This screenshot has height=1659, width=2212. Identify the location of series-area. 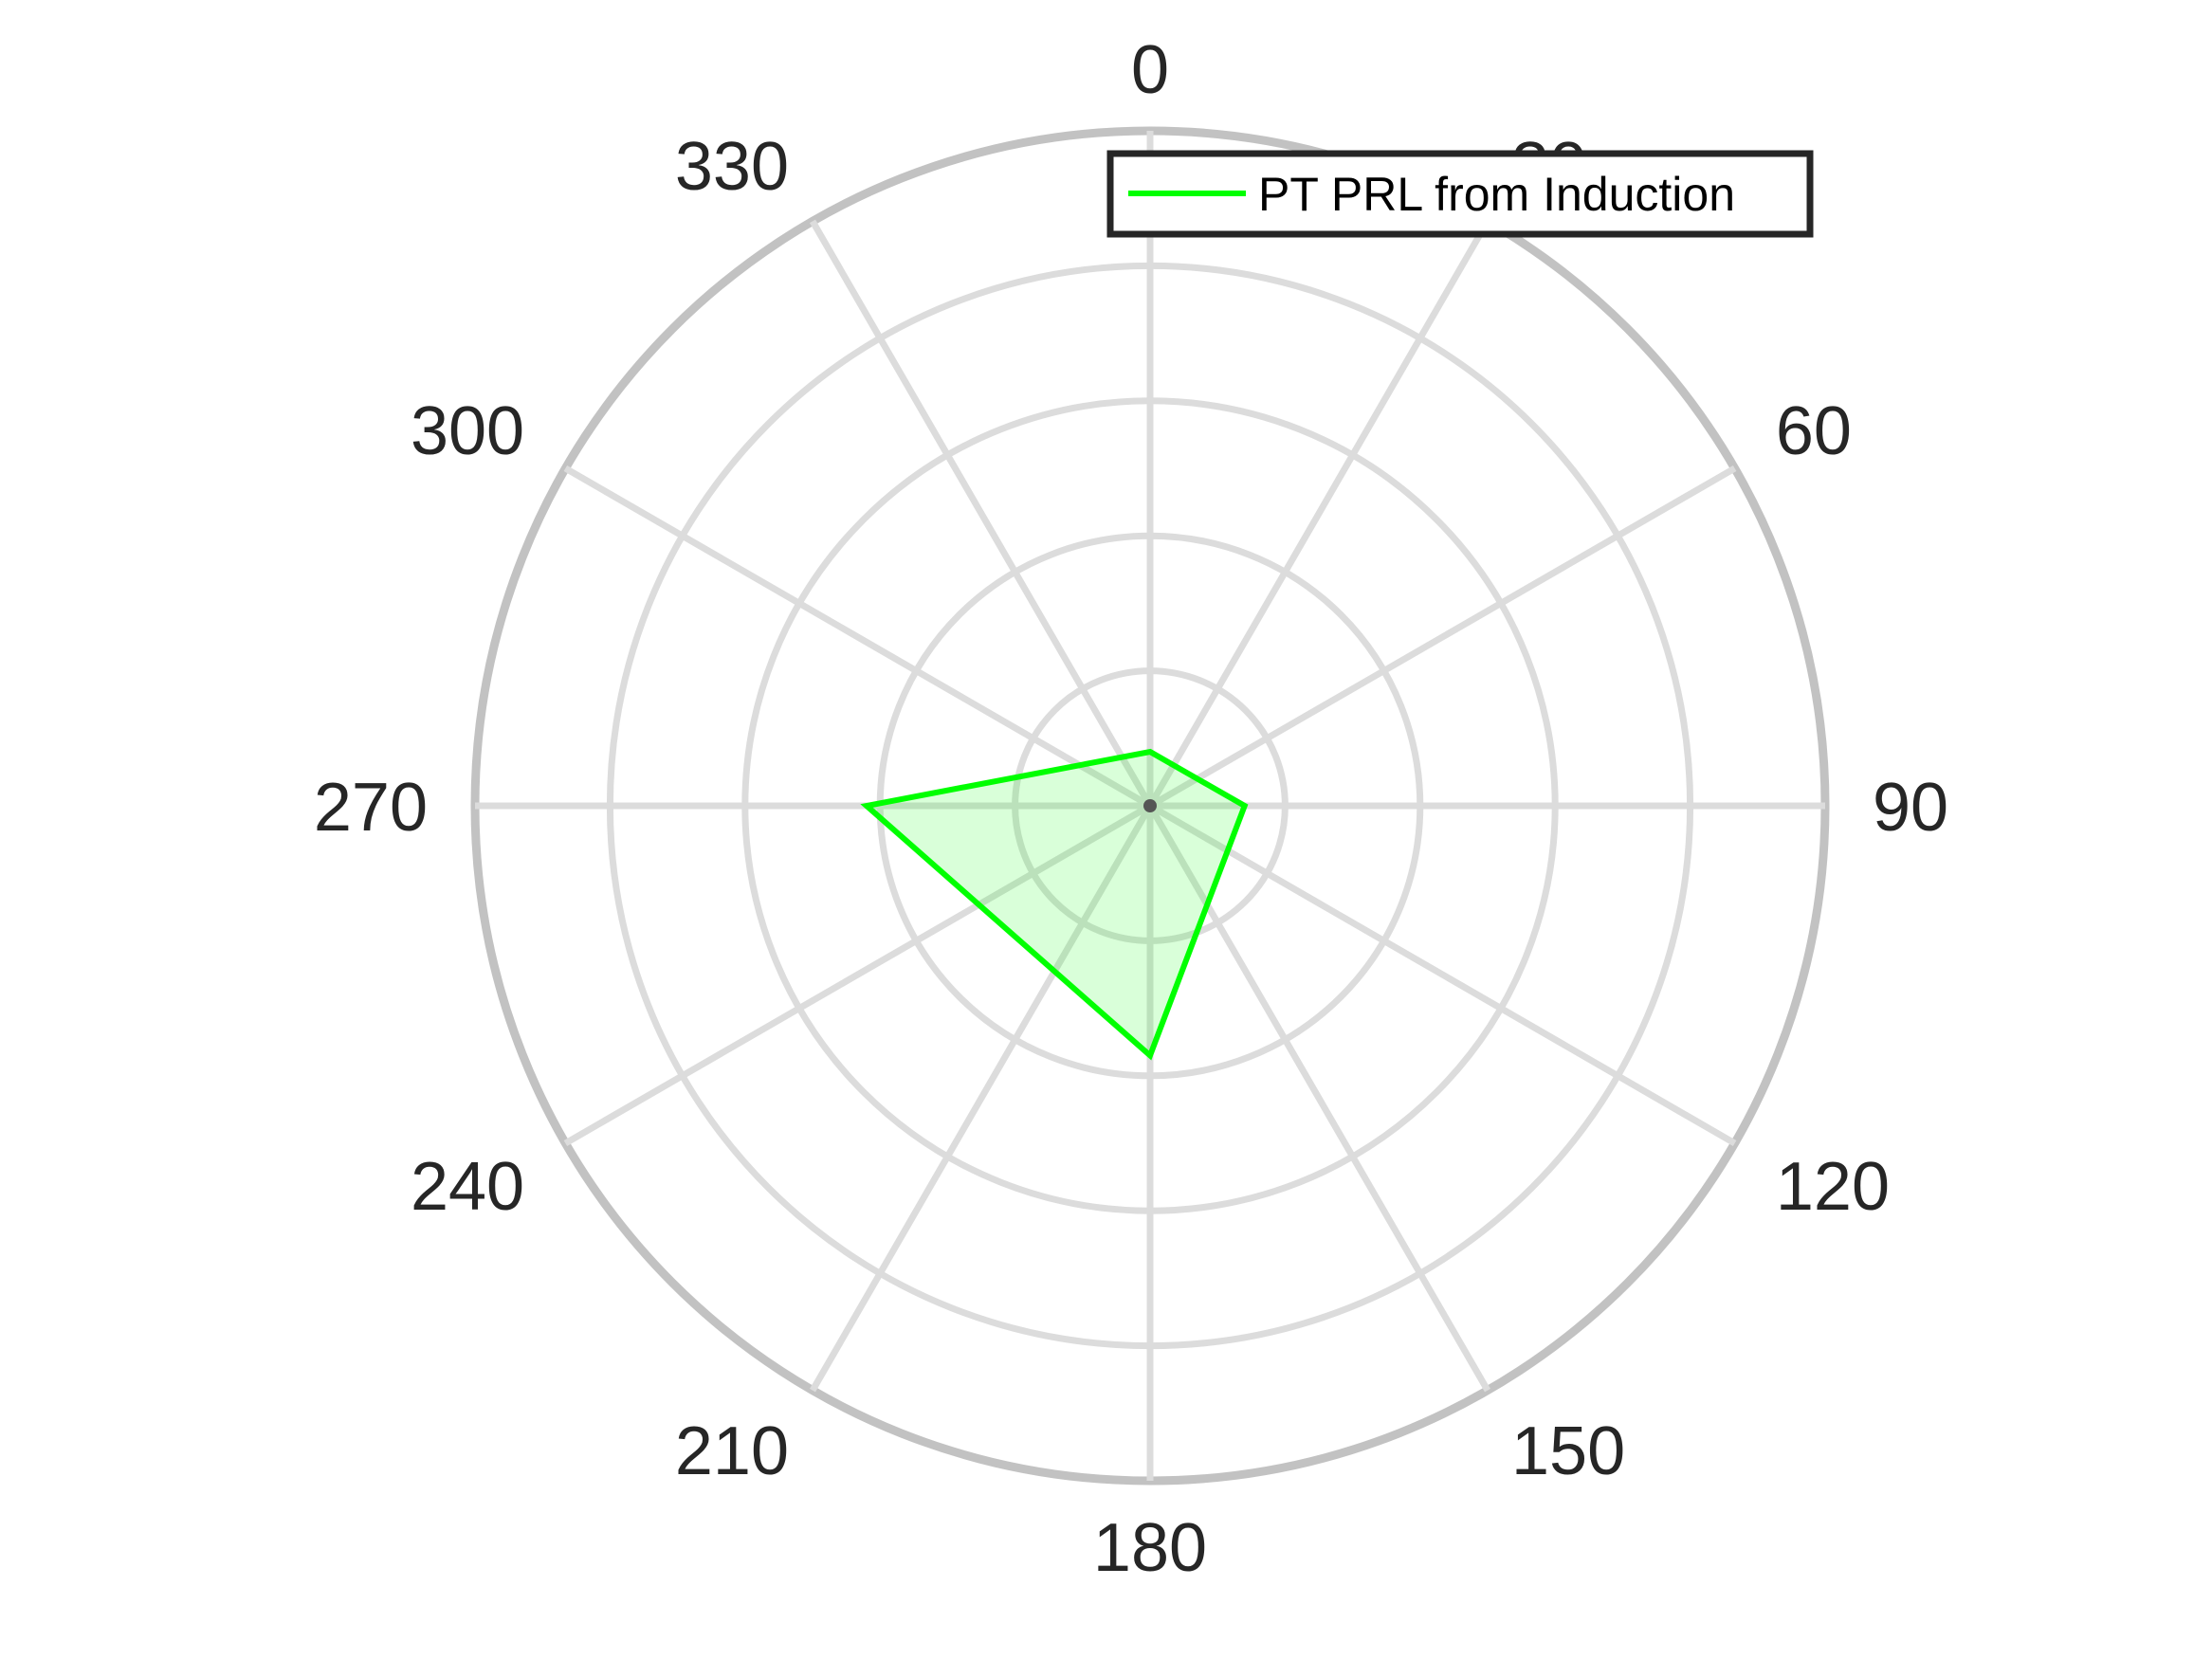
(1056, 904).